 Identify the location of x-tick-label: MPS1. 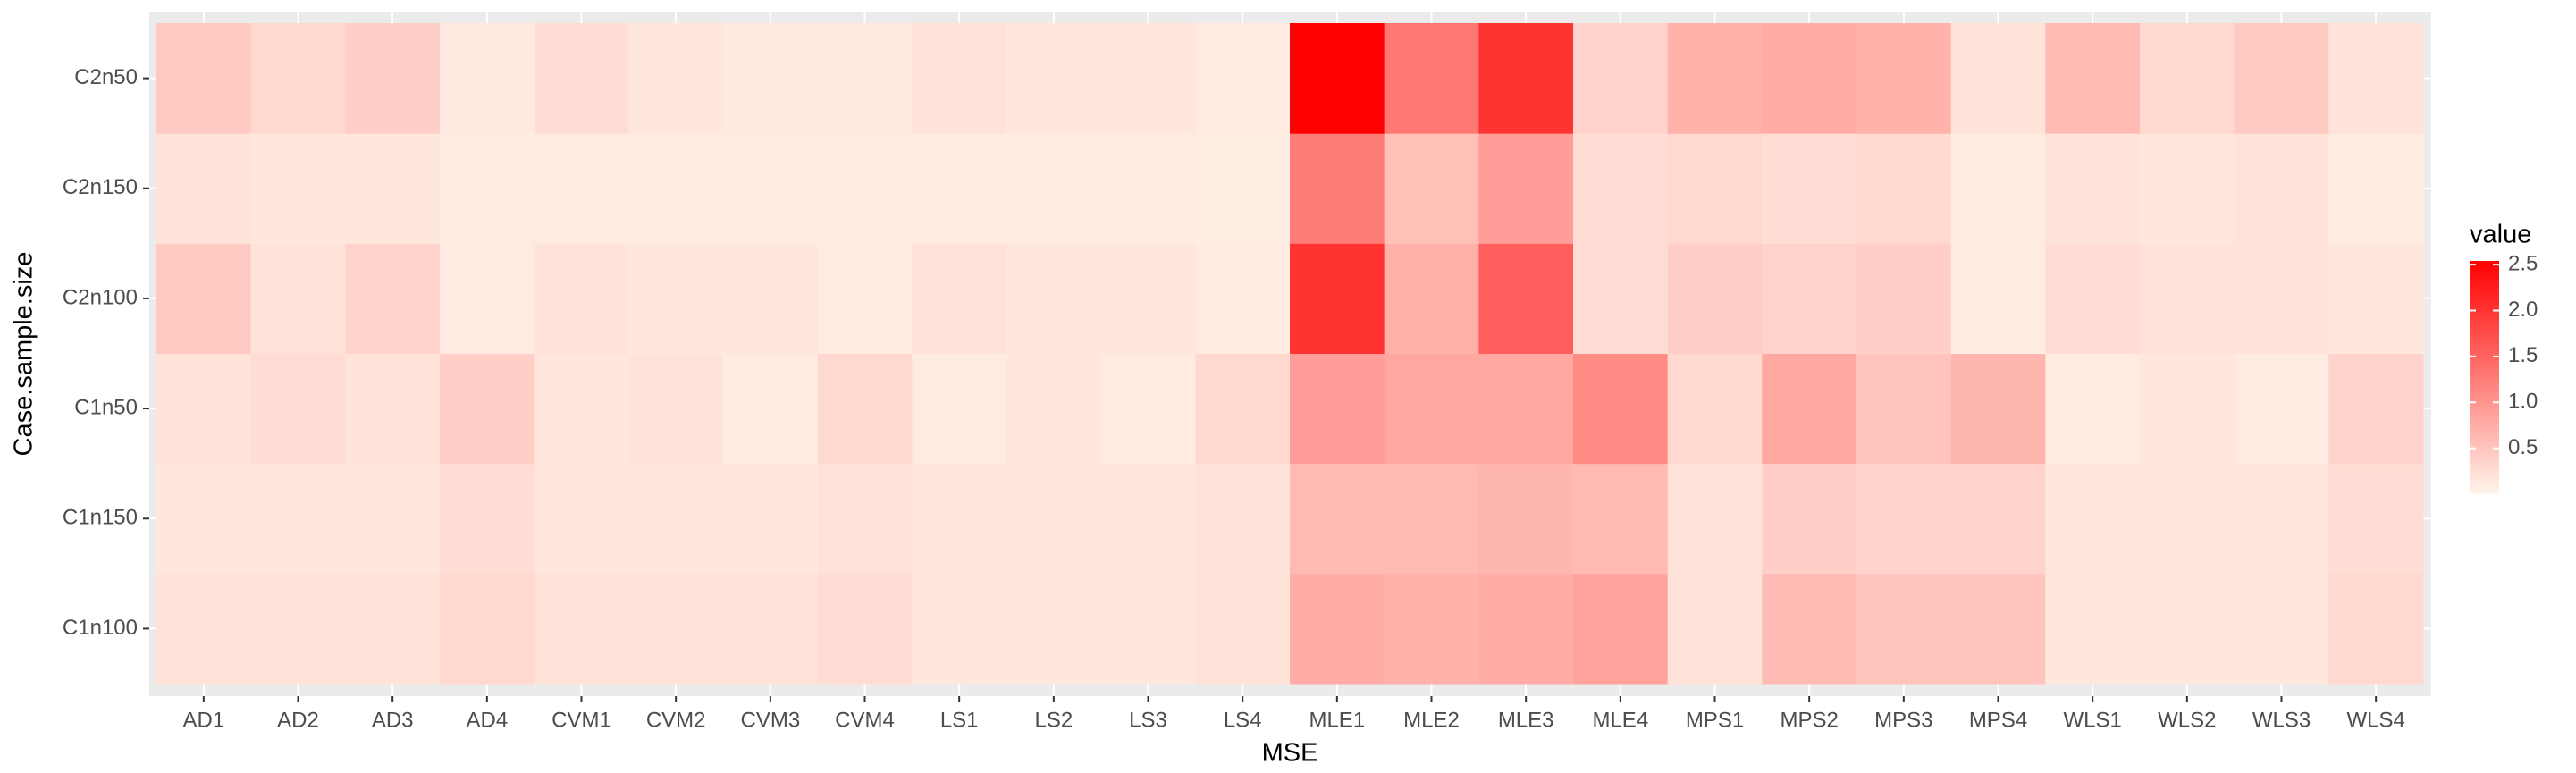
(1715, 720).